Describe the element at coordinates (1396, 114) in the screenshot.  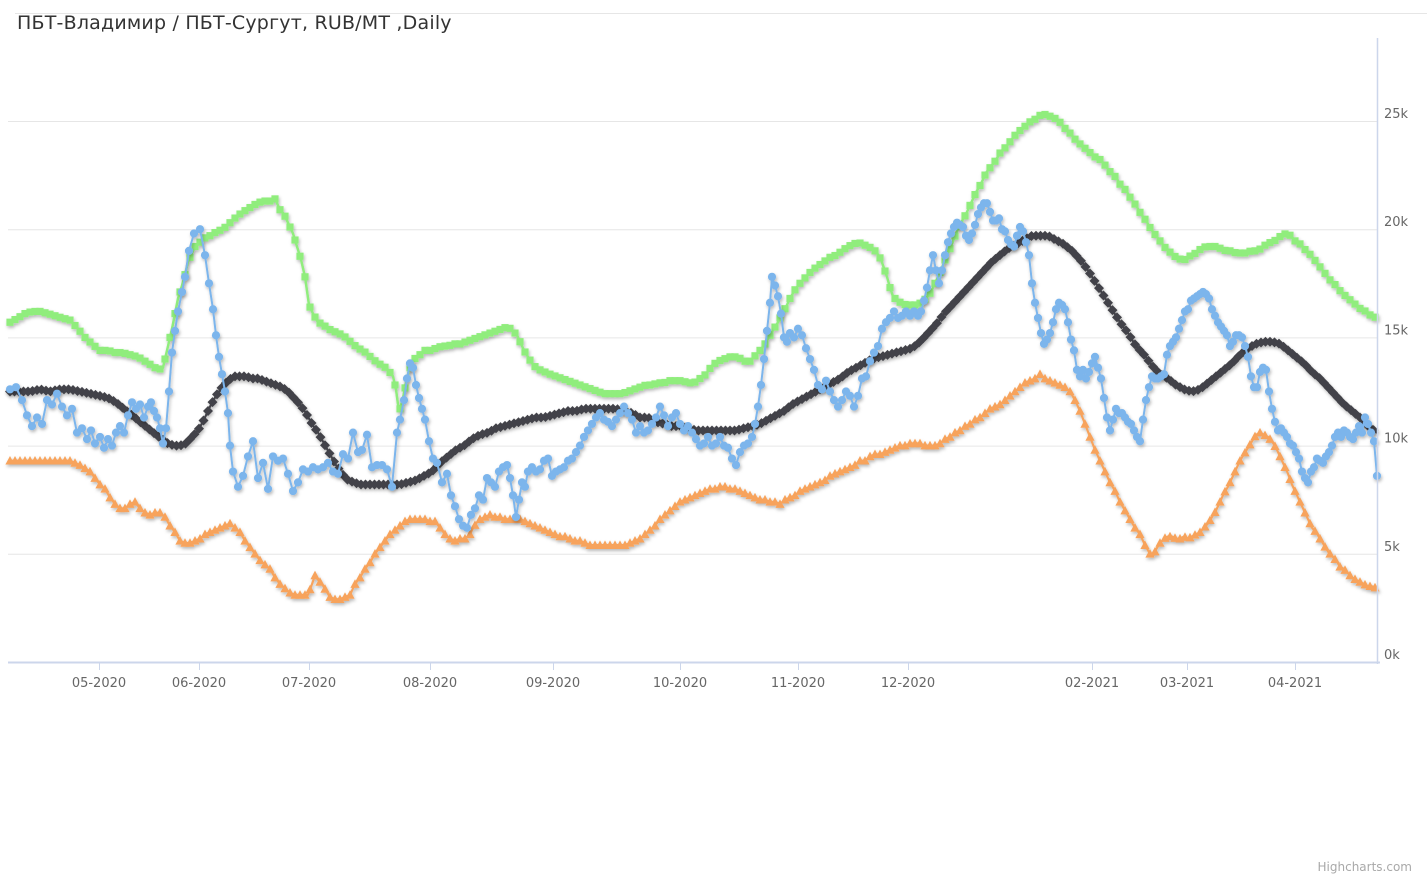
I see `y-axis-label: 25k` at that location.